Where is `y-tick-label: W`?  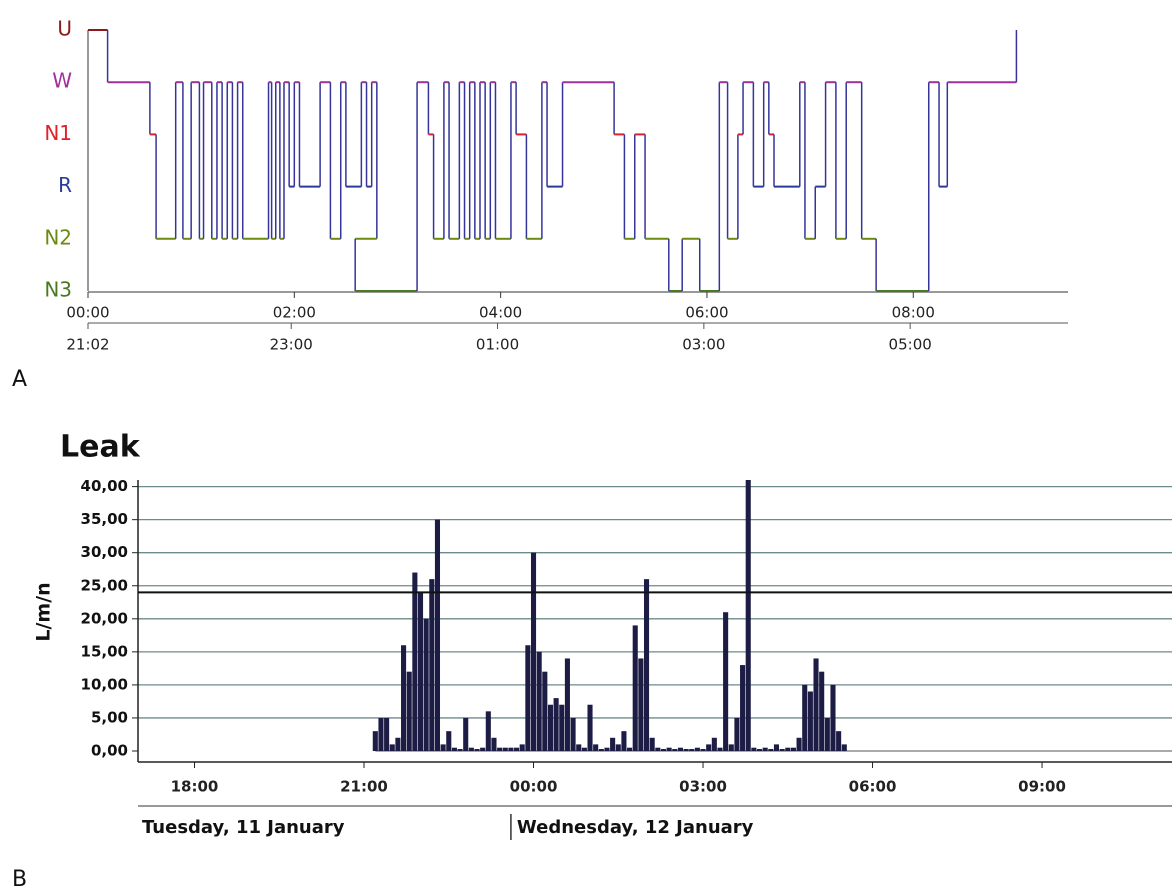
y-tick-label: W is located at coordinates (62, 81).